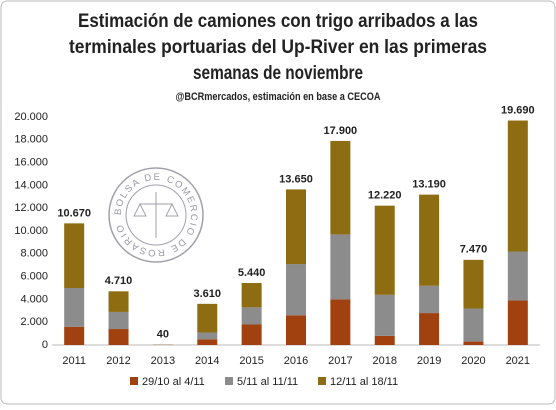 Image resolution: width=556 pixels, height=410 pixels. Describe the element at coordinates (340, 361) in the screenshot. I see `x-tick-label: 2017` at that location.